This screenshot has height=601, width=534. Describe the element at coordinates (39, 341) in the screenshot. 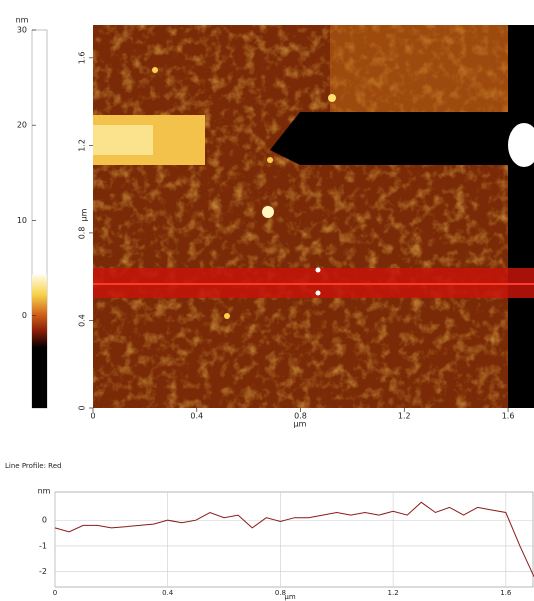

I see `colorbar-gradient` at that location.